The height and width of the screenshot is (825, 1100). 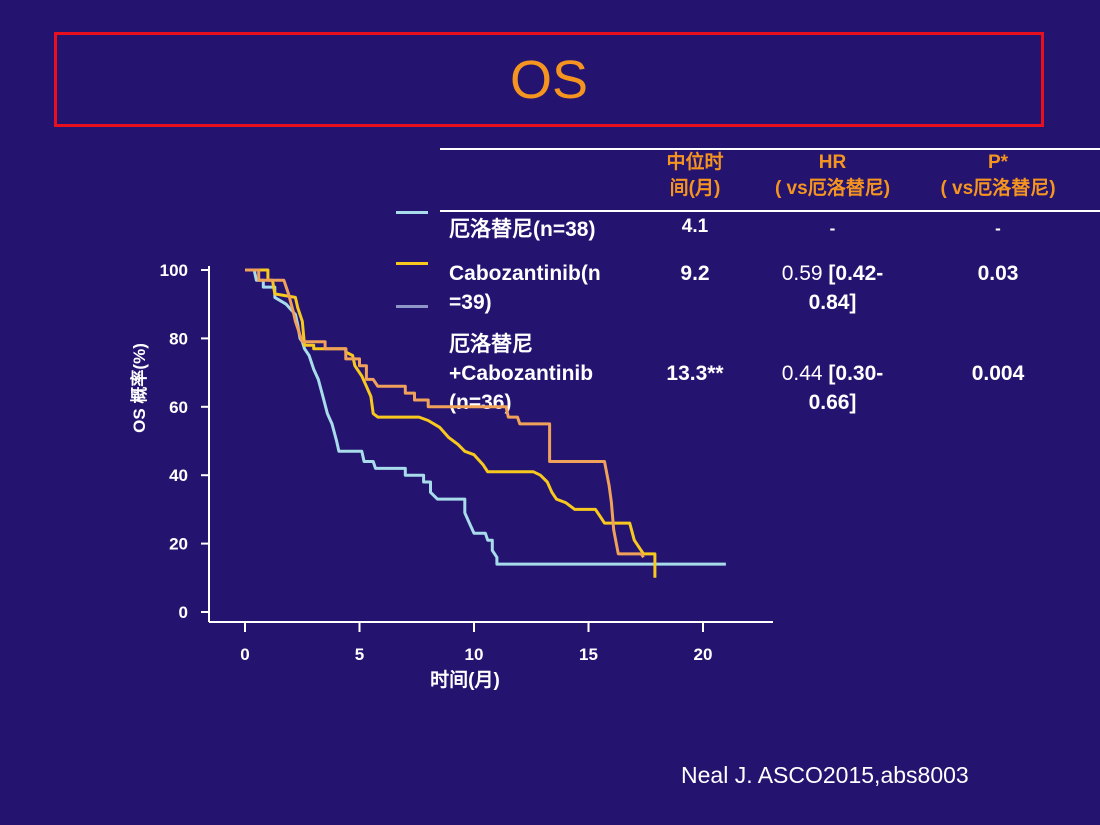 I want to click on title-box: OS, so click(x=549, y=79).